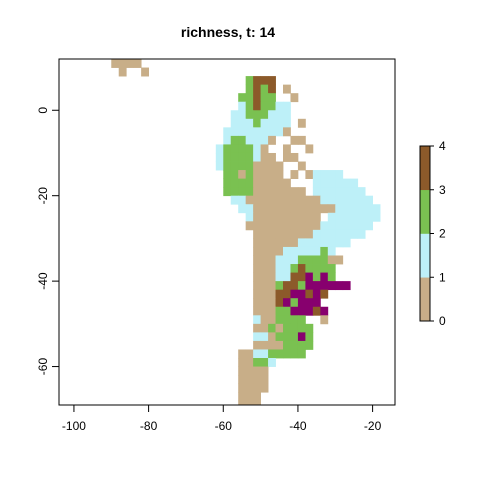  What do you see at coordinates (43, 110) in the screenshot?
I see `y-tick-label: 0` at bounding box center [43, 110].